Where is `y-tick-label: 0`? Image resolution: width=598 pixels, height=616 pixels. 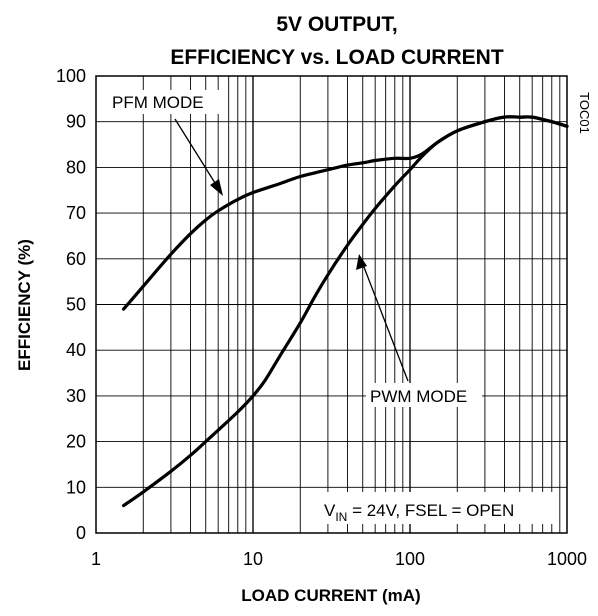
y-tick-label: 0 is located at coordinates (81, 533).